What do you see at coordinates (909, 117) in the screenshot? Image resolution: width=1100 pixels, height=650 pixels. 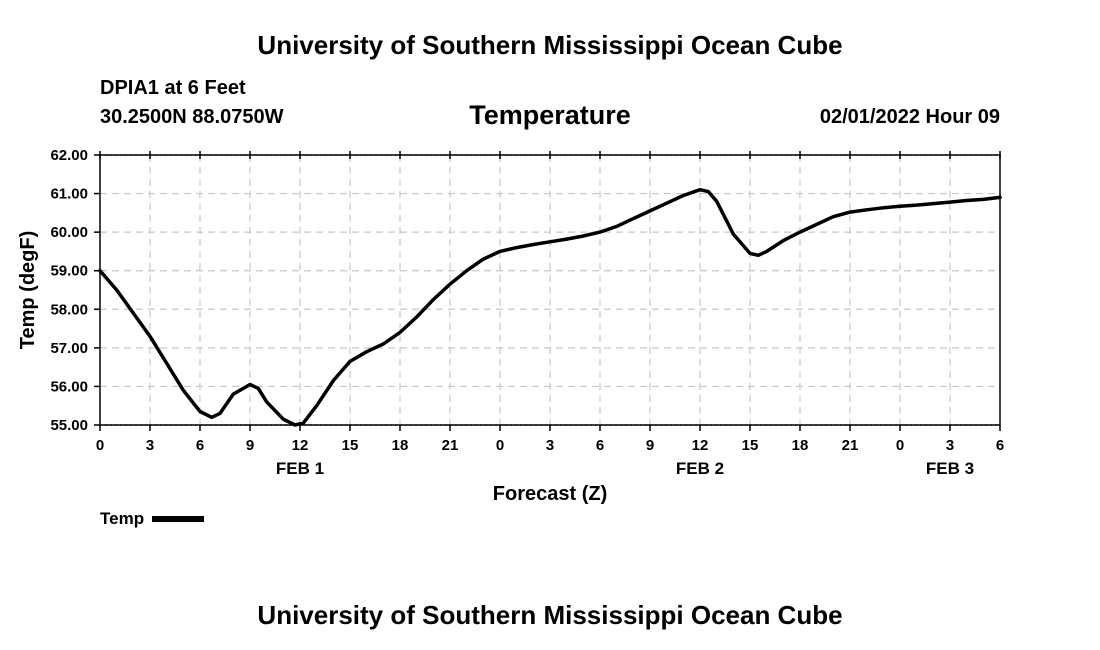 I see `forecast-datetime: 02/01/2022 Hour 09` at bounding box center [909, 117].